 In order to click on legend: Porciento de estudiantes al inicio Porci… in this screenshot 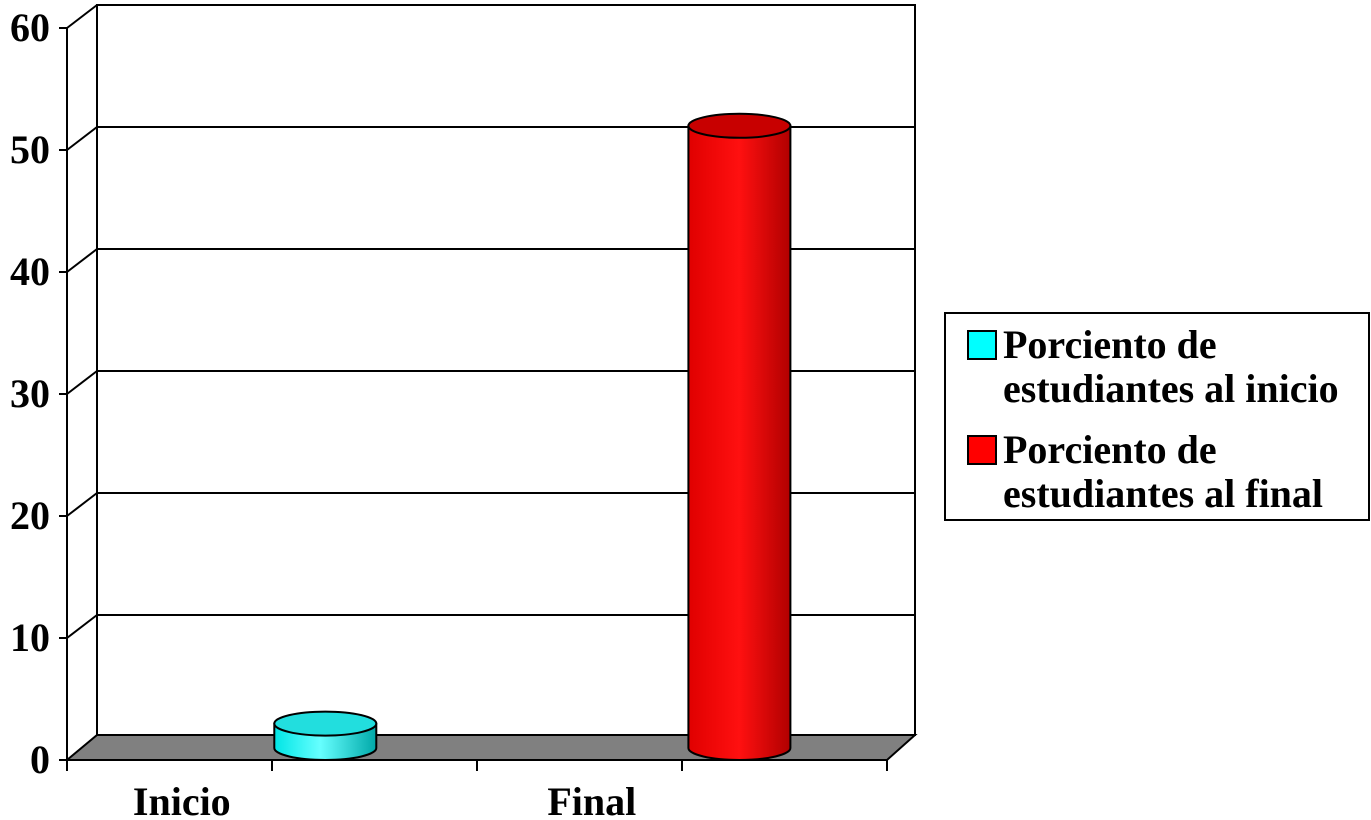, I will do `click(1157, 416)`.